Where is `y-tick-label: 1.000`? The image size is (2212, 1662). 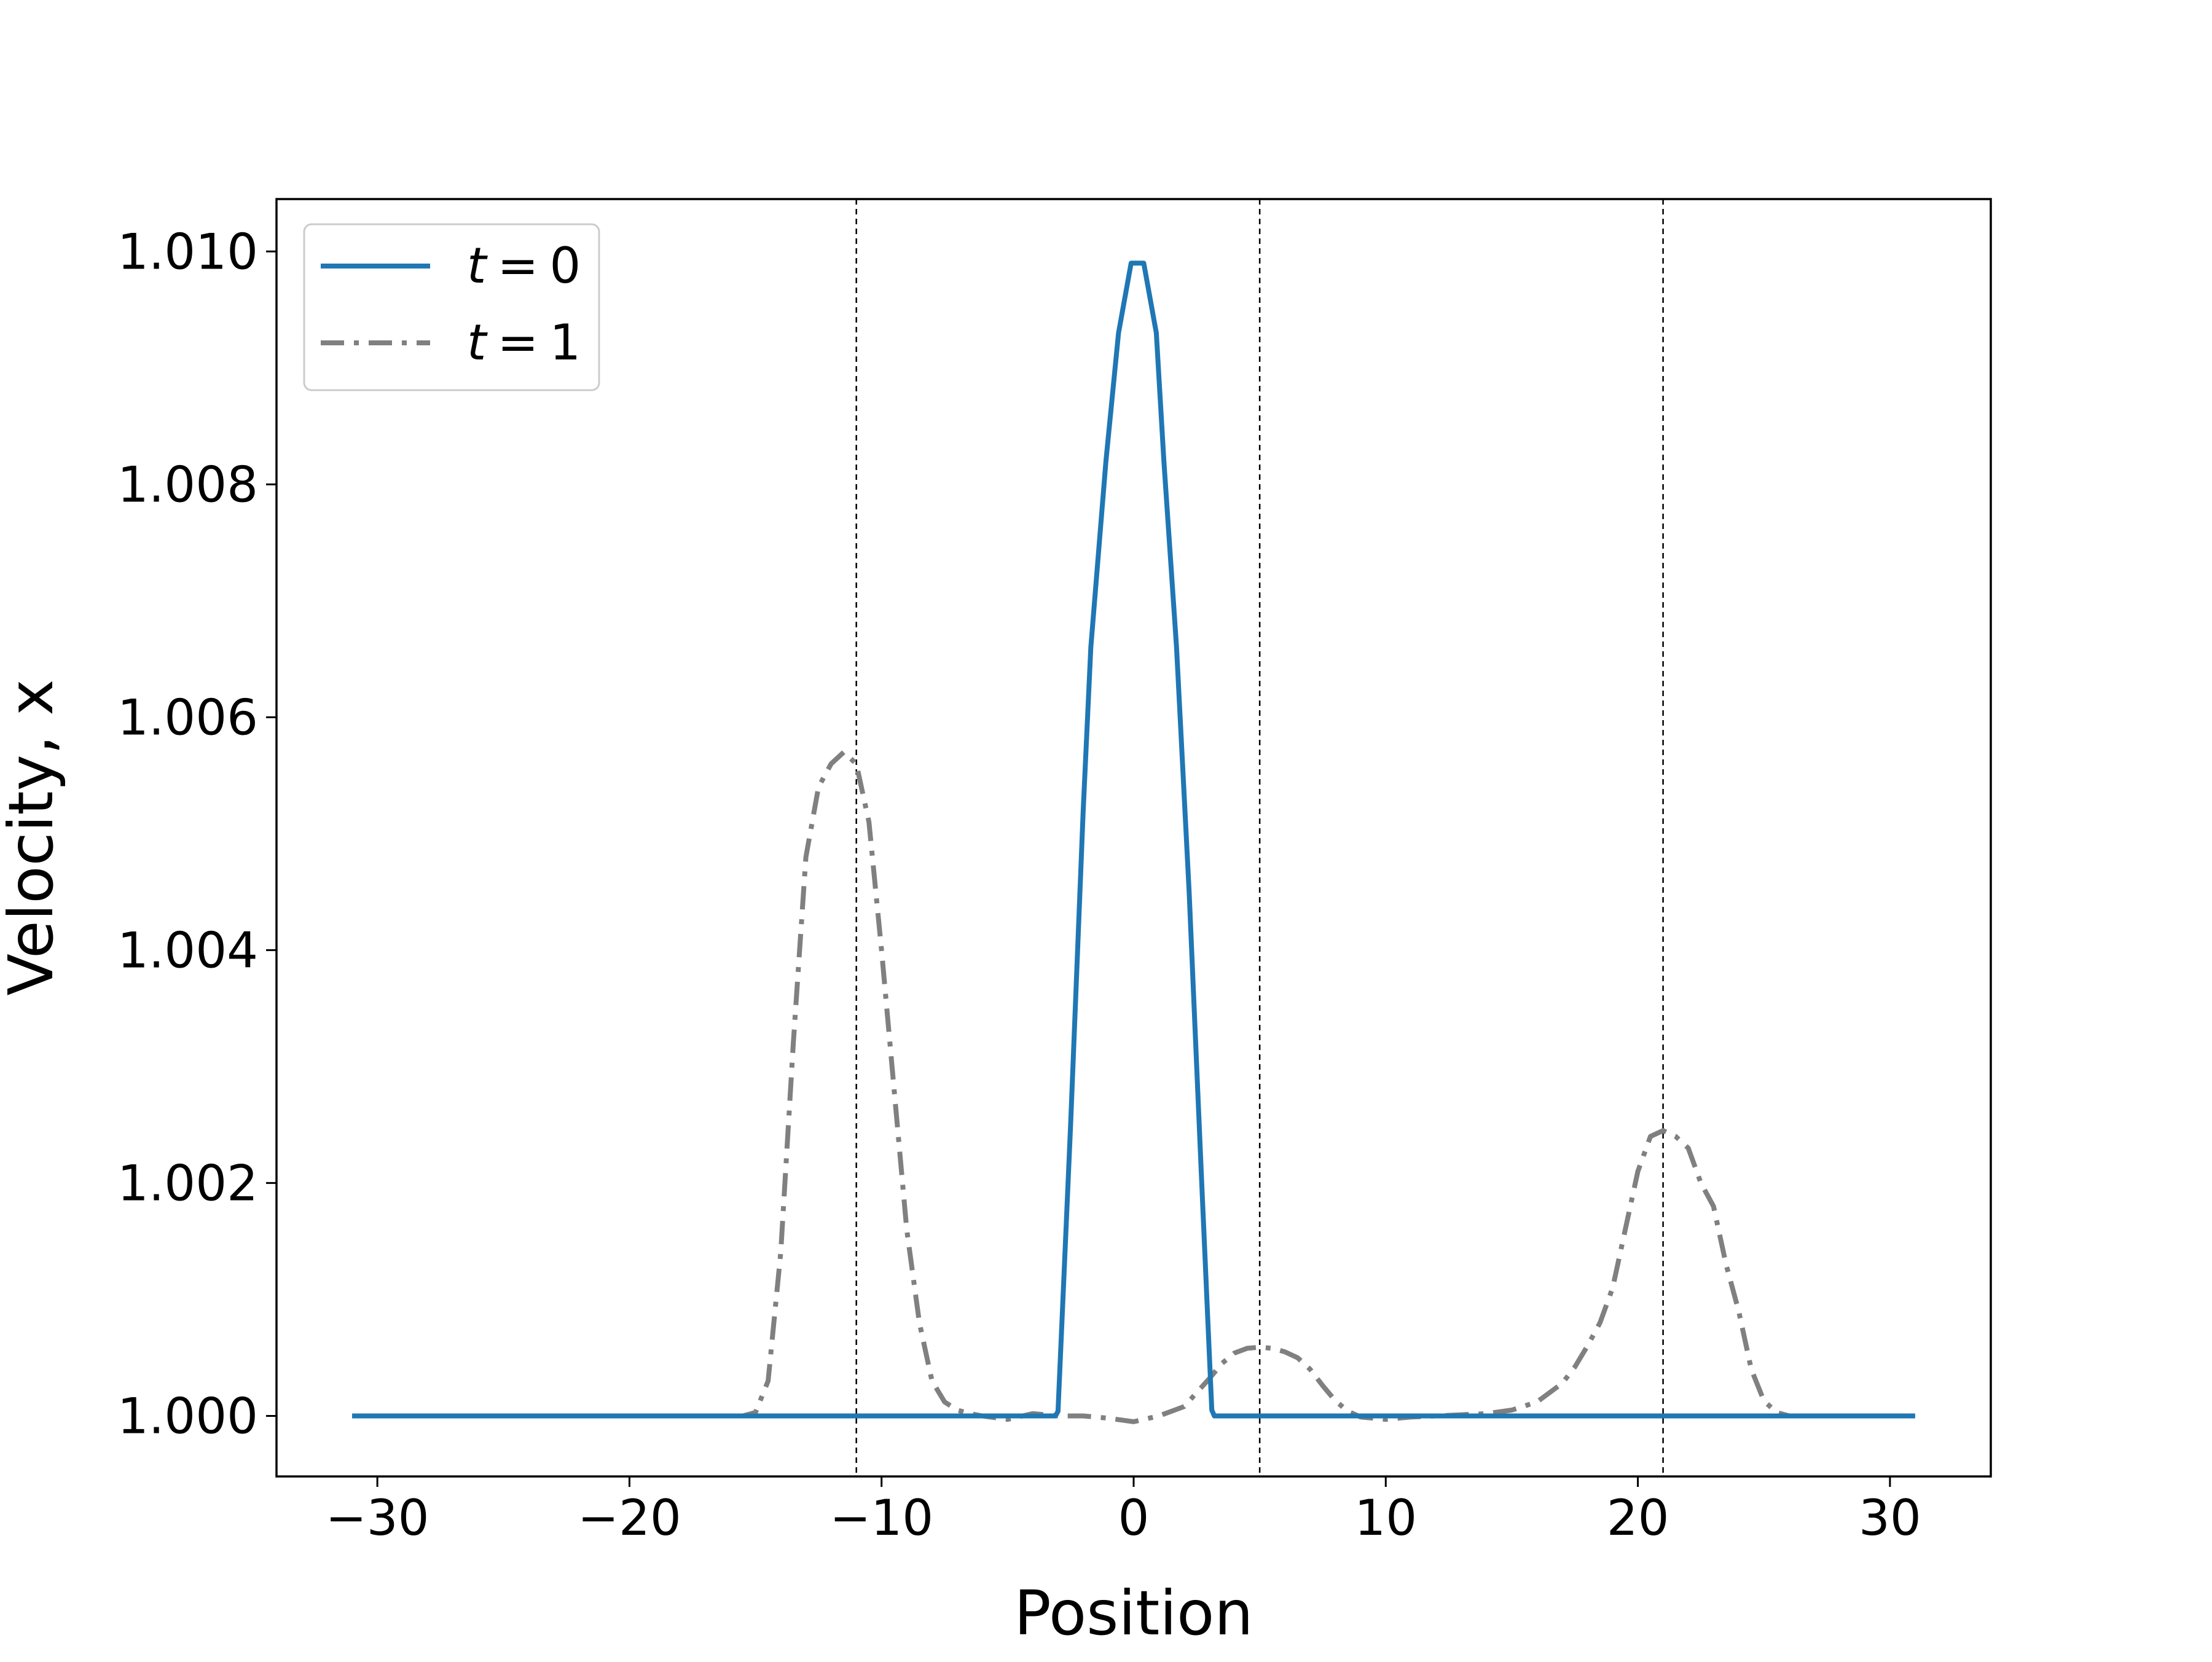
y-tick-label: 1.000 is located at coordinates (187, 1415).